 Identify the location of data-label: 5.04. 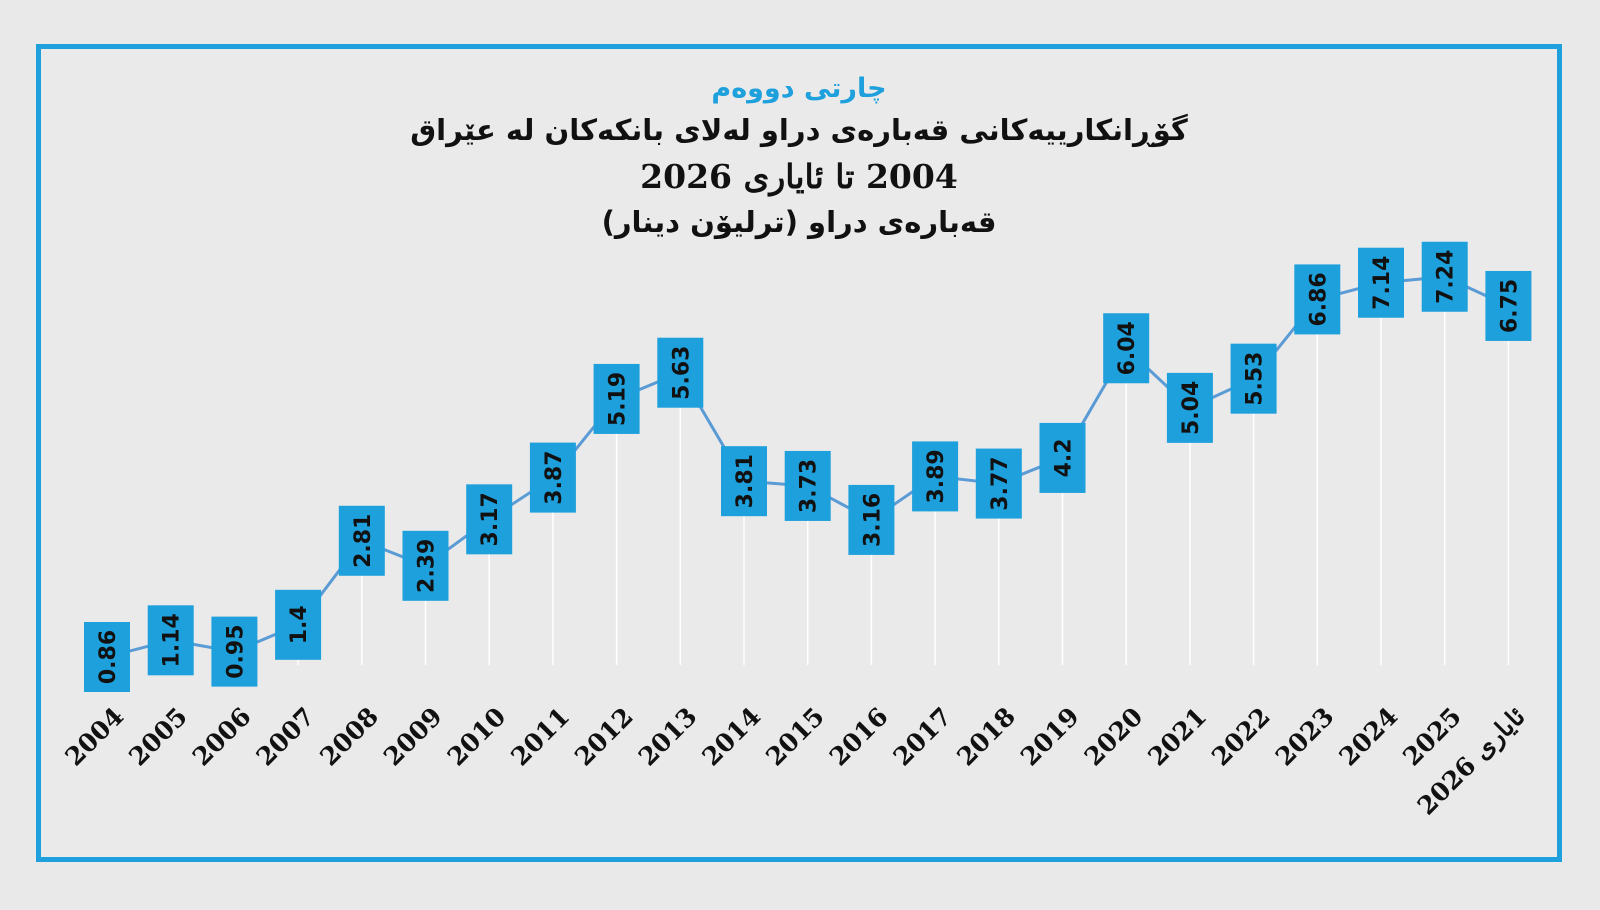
(1189, 407).